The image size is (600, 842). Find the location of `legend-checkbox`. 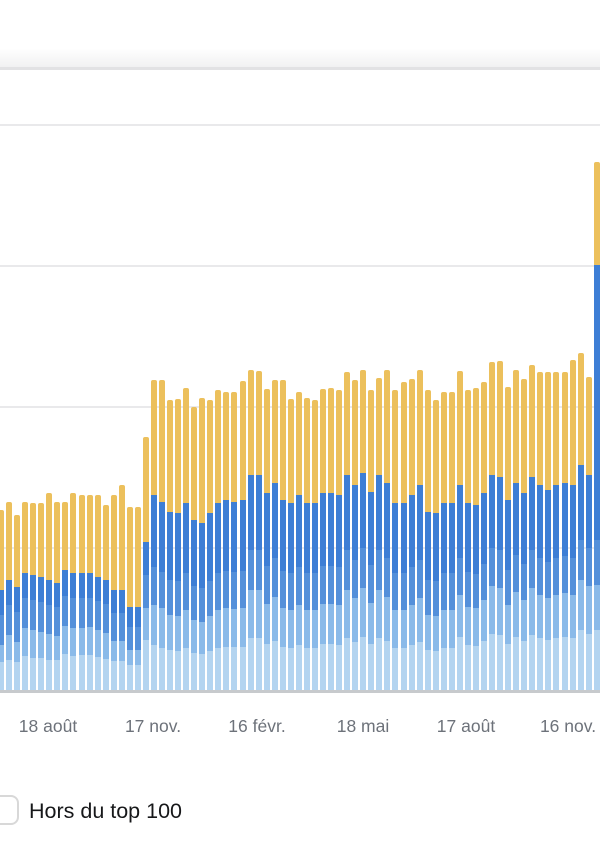

legend-checkbox is located at coordinates (9, 810).